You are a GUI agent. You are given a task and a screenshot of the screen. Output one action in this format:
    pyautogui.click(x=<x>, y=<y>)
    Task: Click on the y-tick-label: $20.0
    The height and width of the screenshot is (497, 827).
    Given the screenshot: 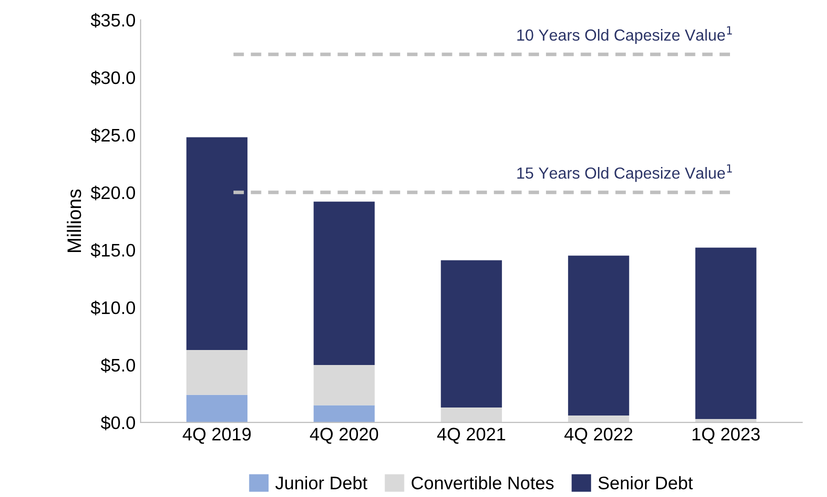 What is the action you would take?
    pyautogui.click(x=113, y=193)
    